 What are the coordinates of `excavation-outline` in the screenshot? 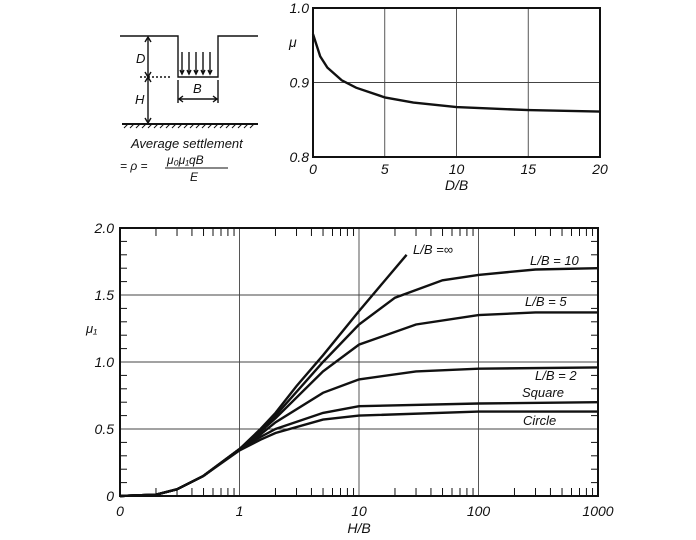 It's located at (189, 56).